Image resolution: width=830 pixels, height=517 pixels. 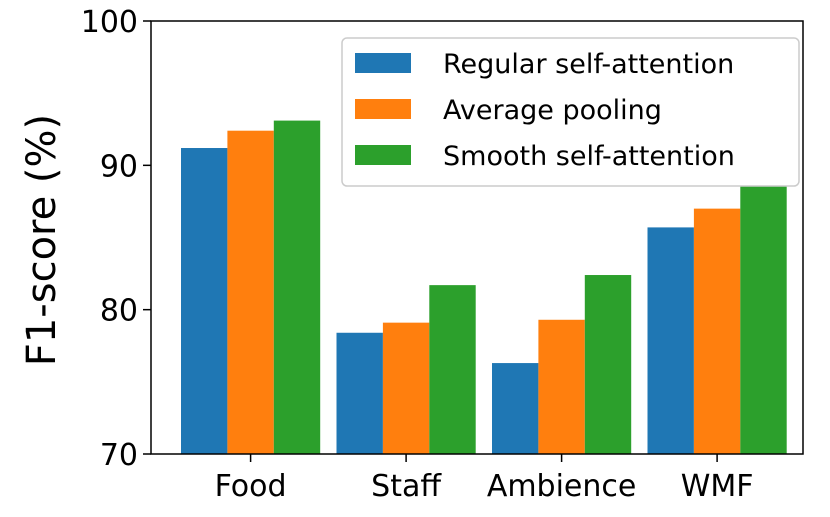 What do you see at coordinates (406, 486) in the screenshot?
I see `x-tick-label: Staff` at bounding box center [406, 486].